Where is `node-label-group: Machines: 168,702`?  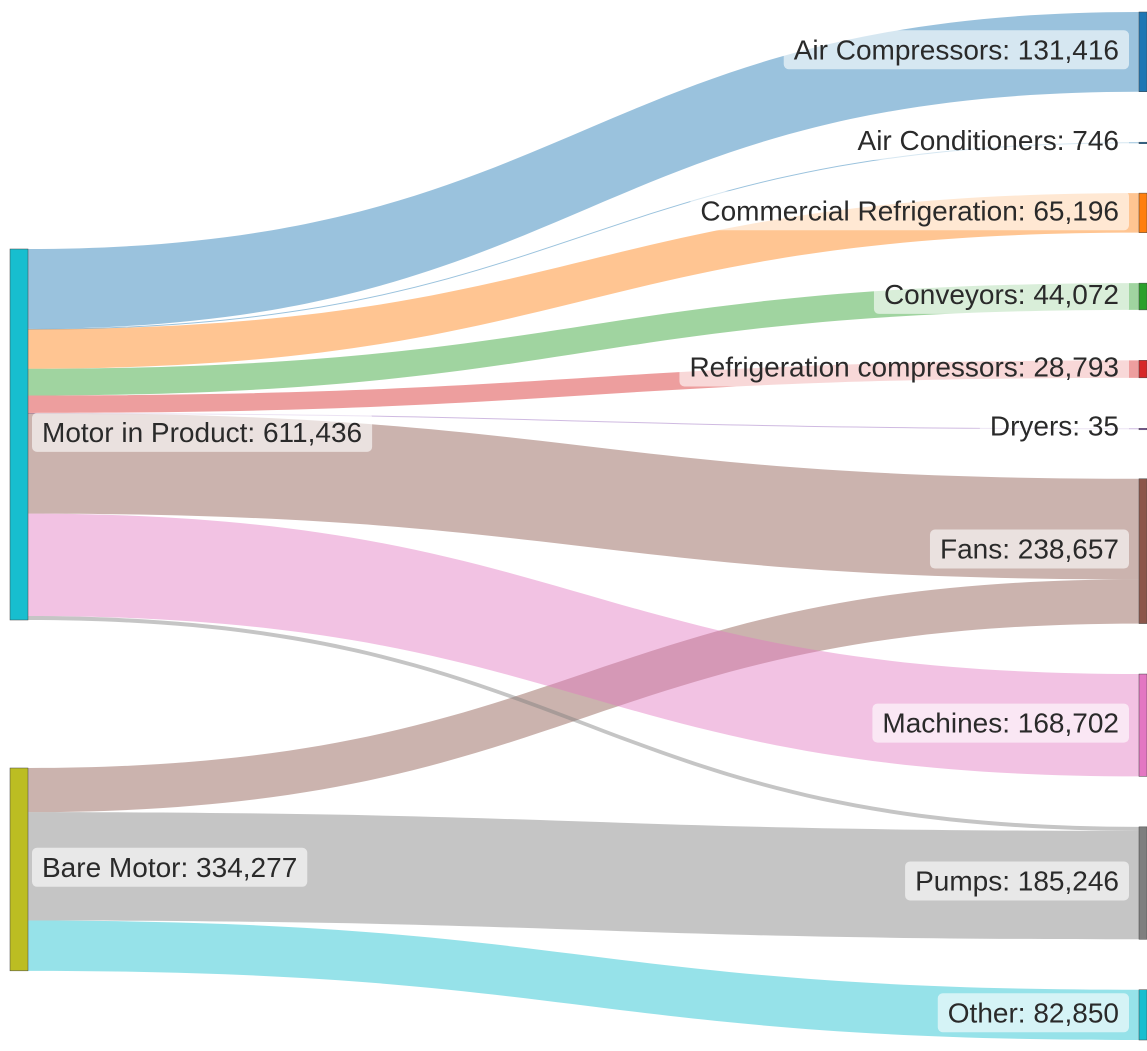
node-label-group: Machines: 168,702 is located at coordinates (1000, 723).